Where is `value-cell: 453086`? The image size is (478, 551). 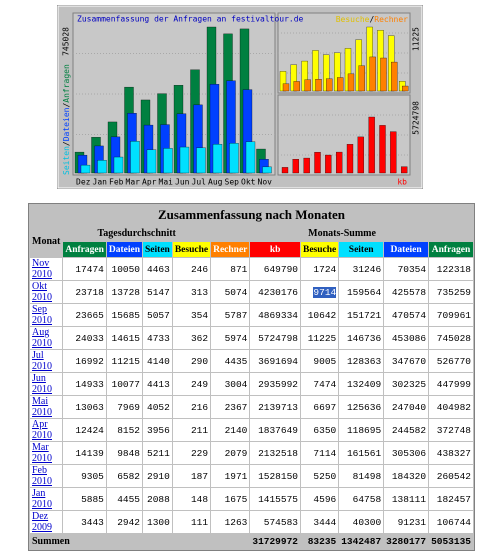 value-cell: 453086 is located at coordinates (406, 338).